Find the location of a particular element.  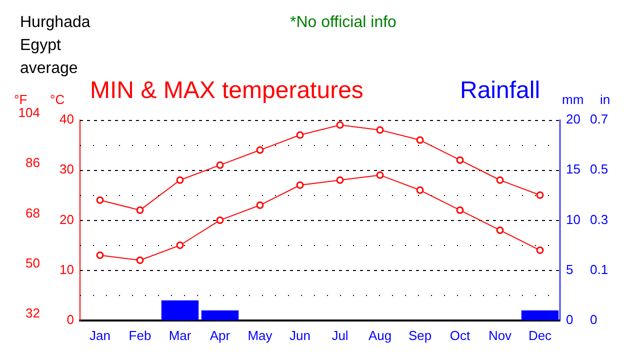

x-tick-label: Feb is located at coordinates (140, 335).